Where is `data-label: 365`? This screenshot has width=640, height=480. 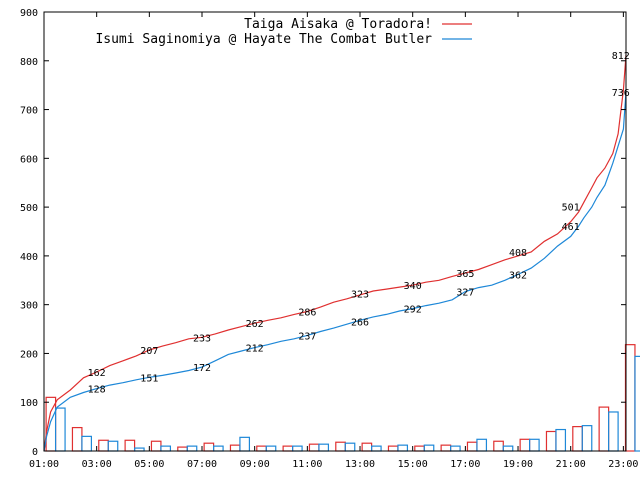 data-label: 365 is located at coordinates (465, 274).